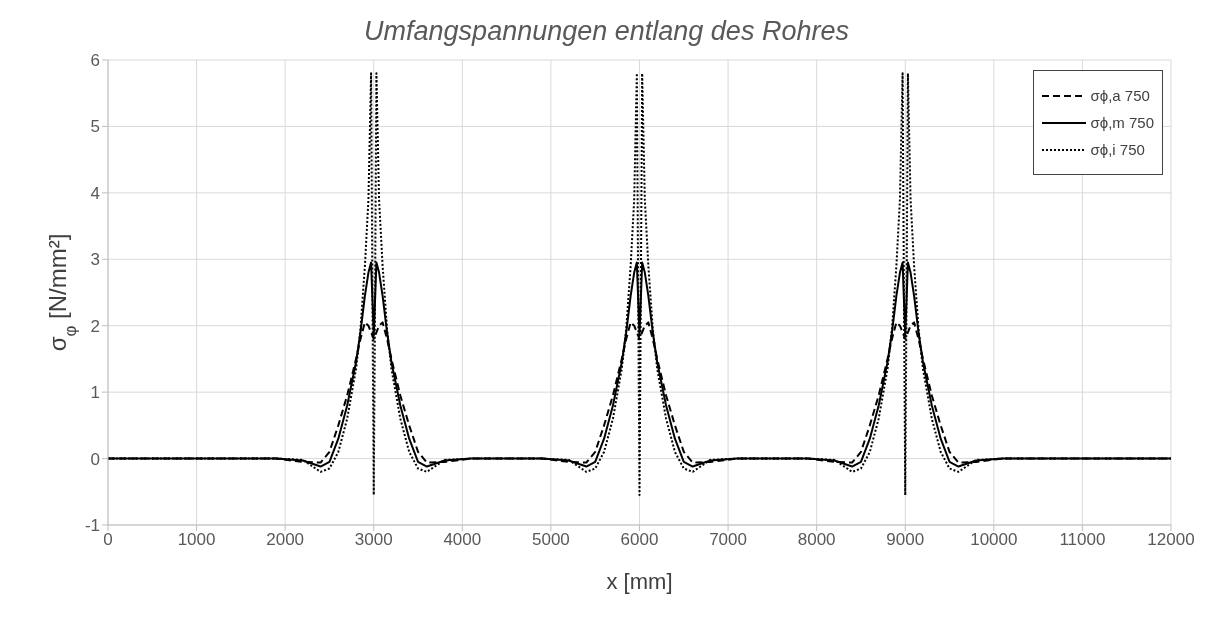  I want to click on x-tick-label: 10000, so click(994, 540).